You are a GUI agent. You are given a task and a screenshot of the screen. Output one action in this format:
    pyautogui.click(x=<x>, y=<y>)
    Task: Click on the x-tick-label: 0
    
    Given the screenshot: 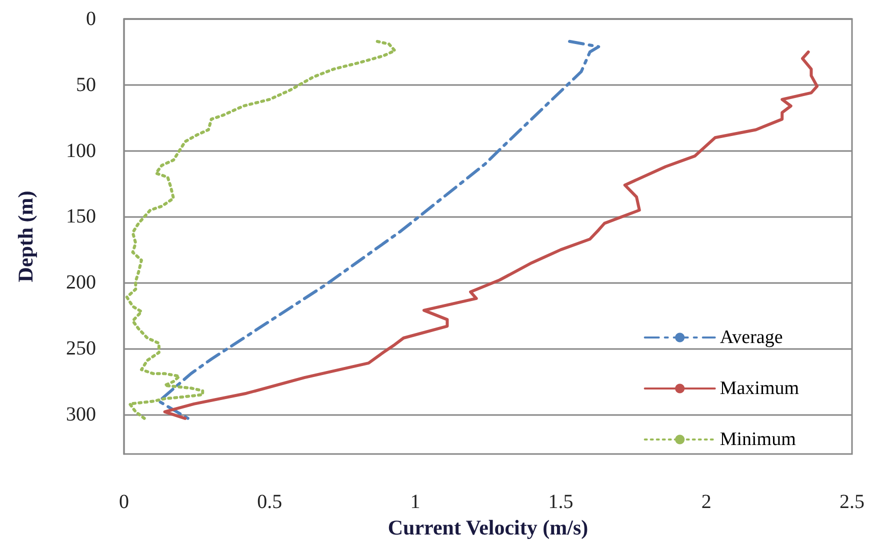 What is the action you would take?
    pyautogui.click(x=124, y=502)
    